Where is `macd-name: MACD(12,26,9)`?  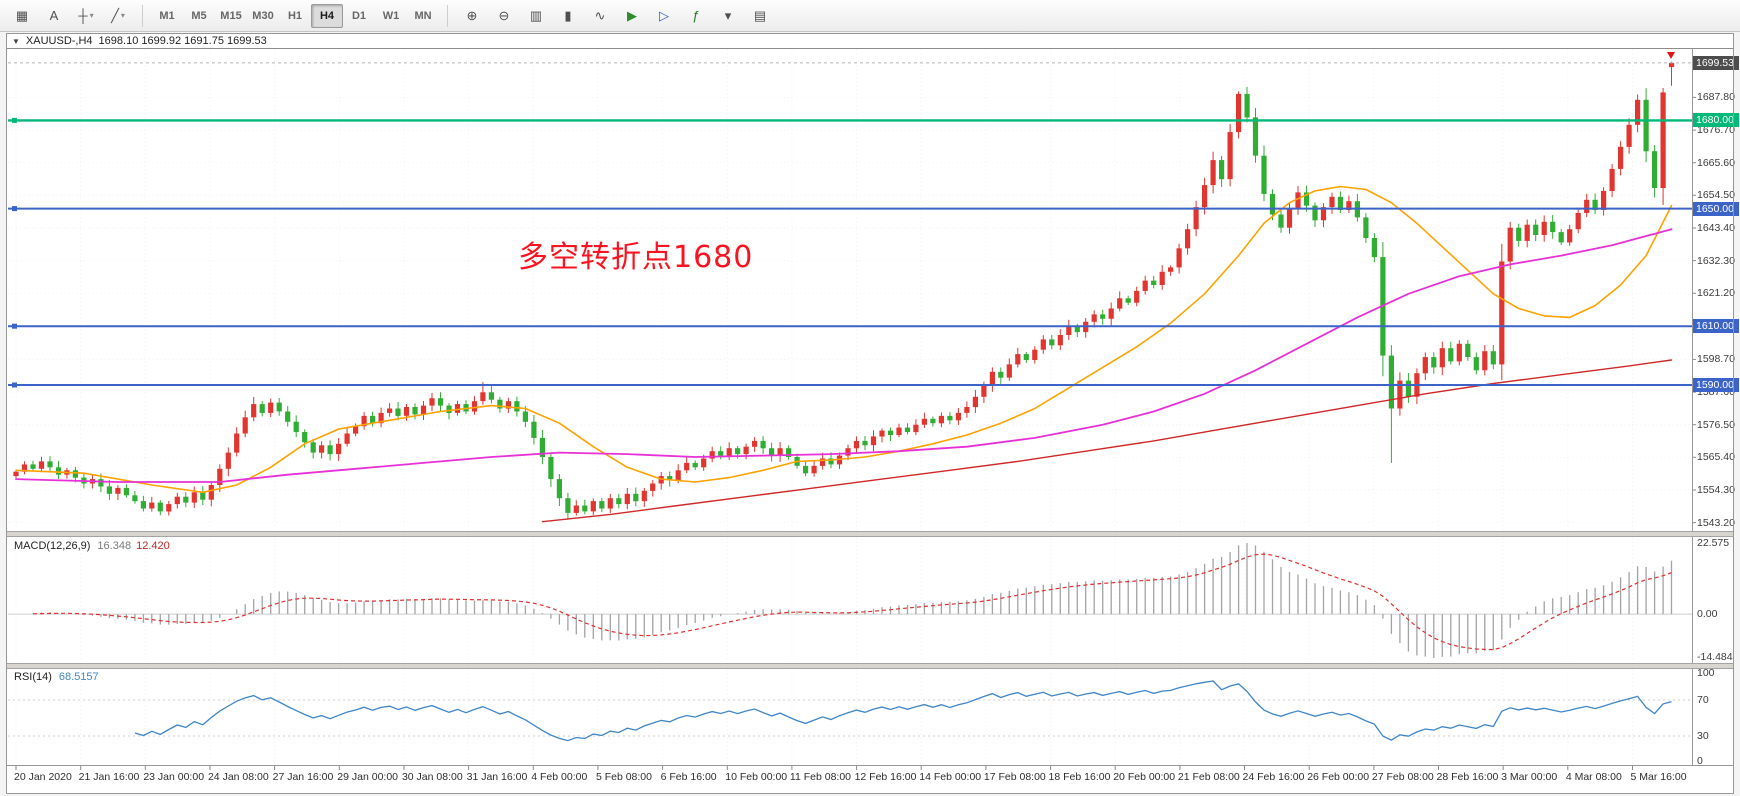
macd-name: MACD(12,26,9) is located at coordinates (52, 546).